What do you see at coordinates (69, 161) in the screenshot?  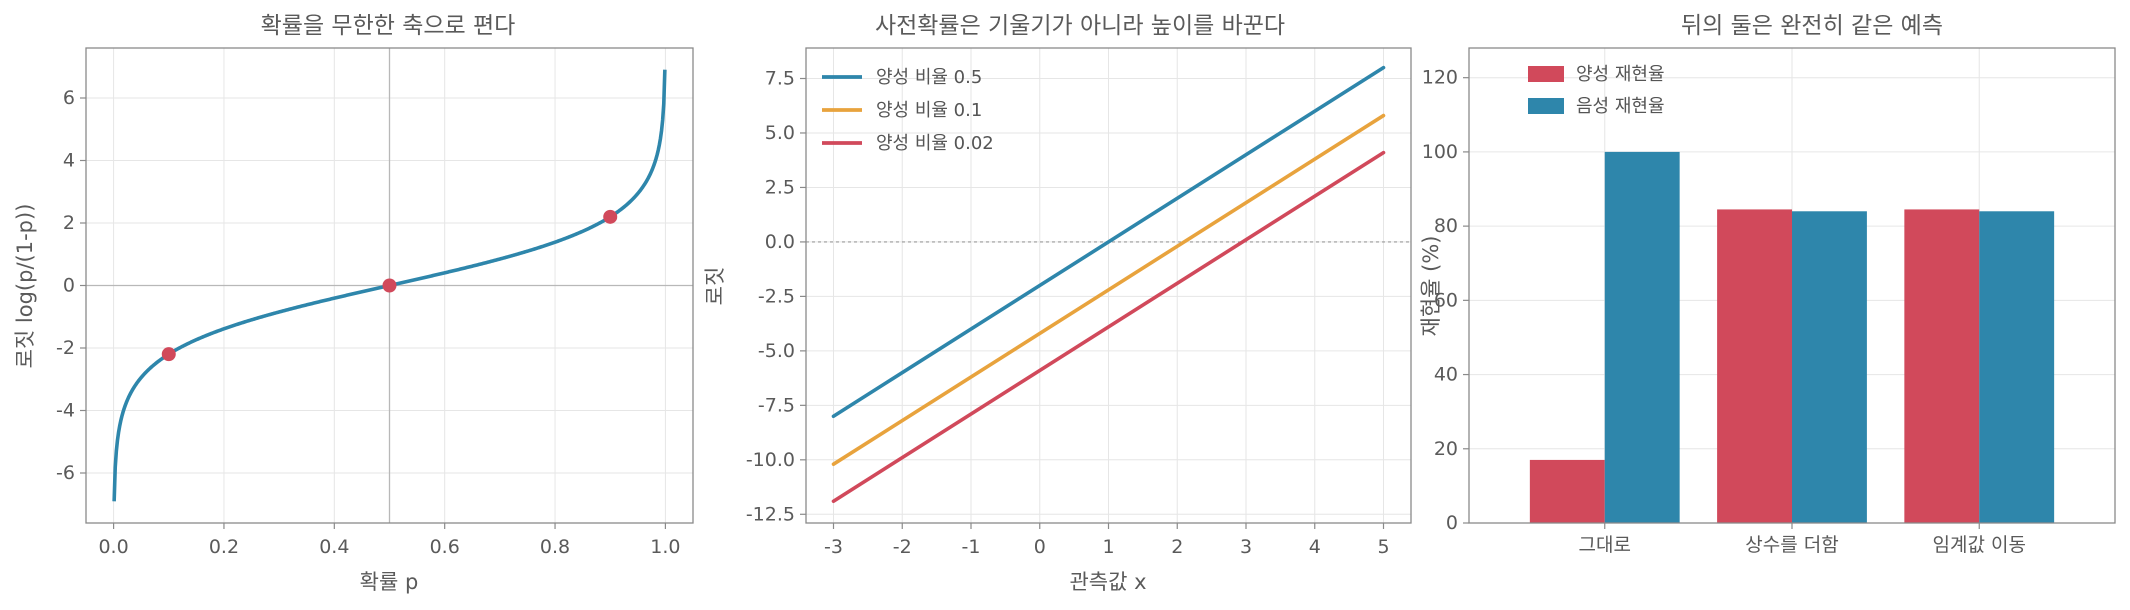 I see `panel1-y-tick-label: 4` at bounding box center [69, 161].